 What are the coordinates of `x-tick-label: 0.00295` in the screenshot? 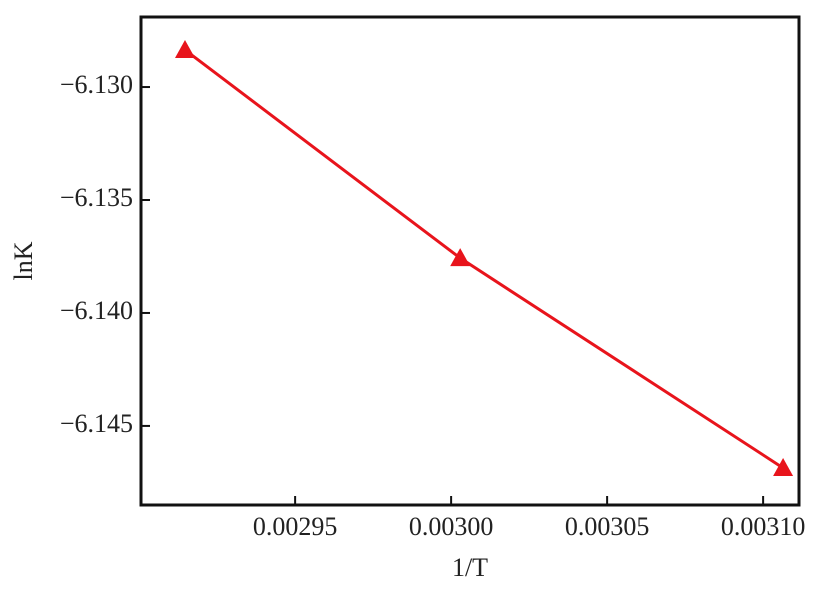 It's located at (295, 526).